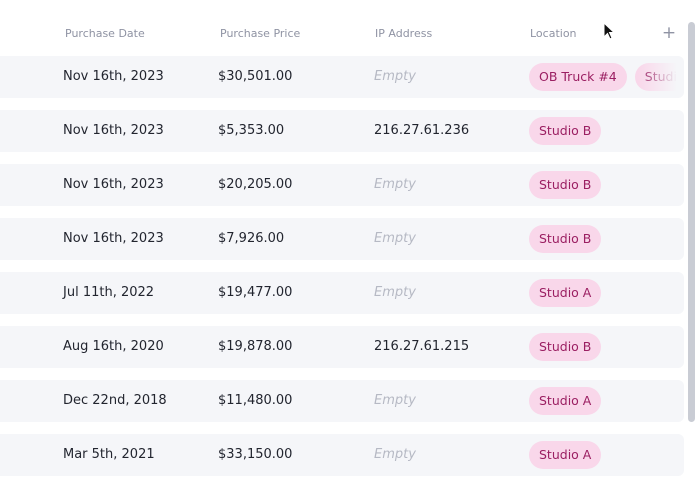 This screenshot has height=485, width=700. What do you see at coordinates (255, 454) in the screenshot?
I see `purchase-price-cell: $33,150.00` at bounding box center [255, 454].